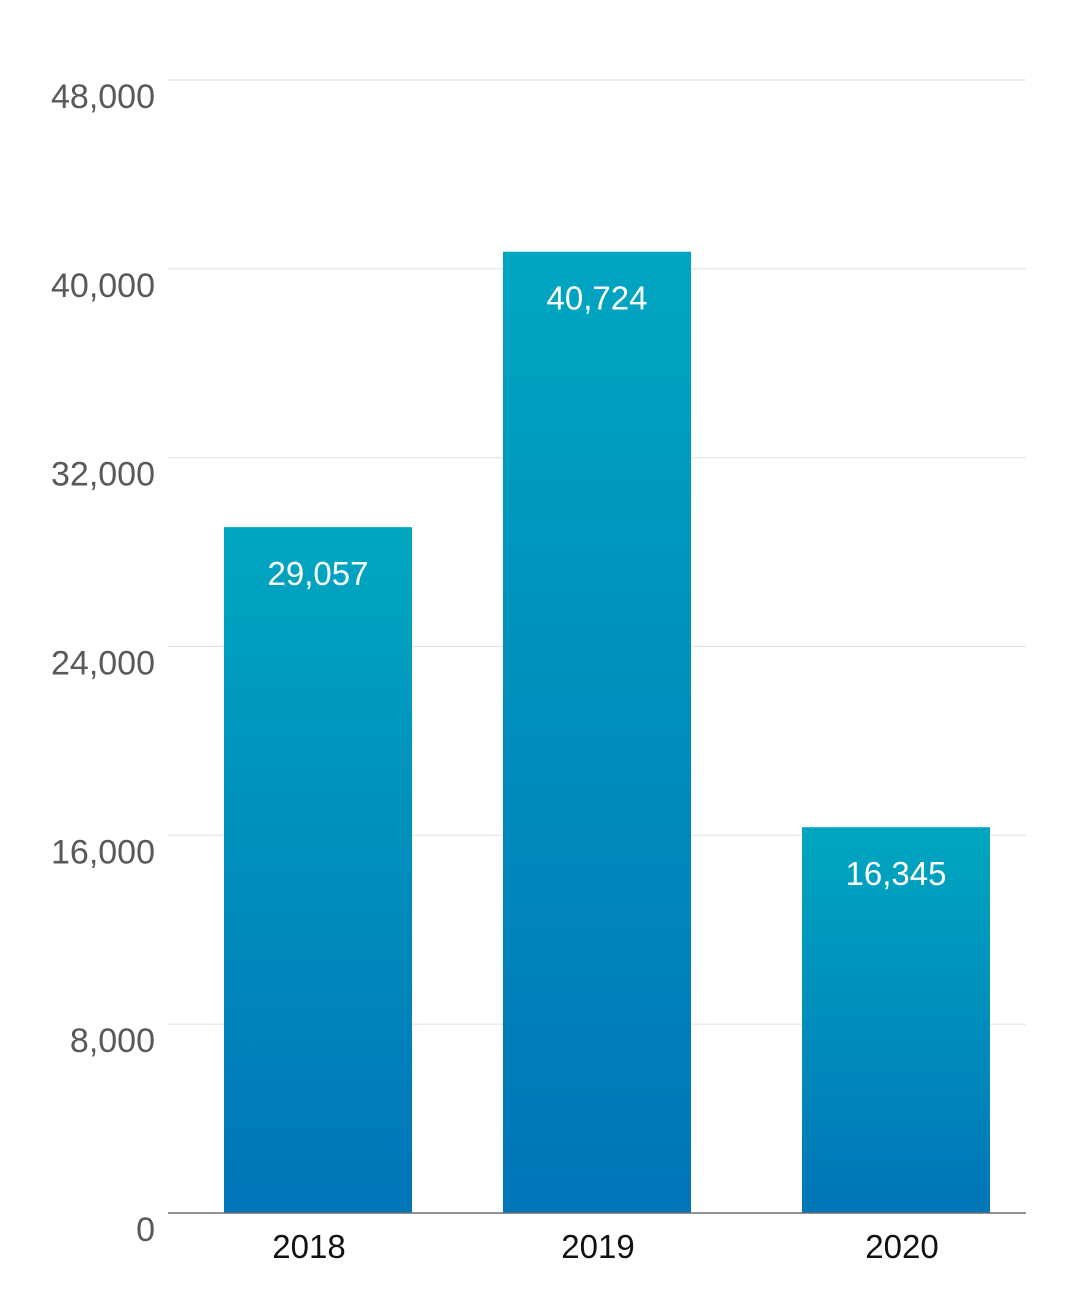 The height and width of the screenshot is (1304, 1072). What do you see at coordinates (597, 1246) in the screenshot?
I see `x-tick-label: 2019` at bounding box center [597, 1246].